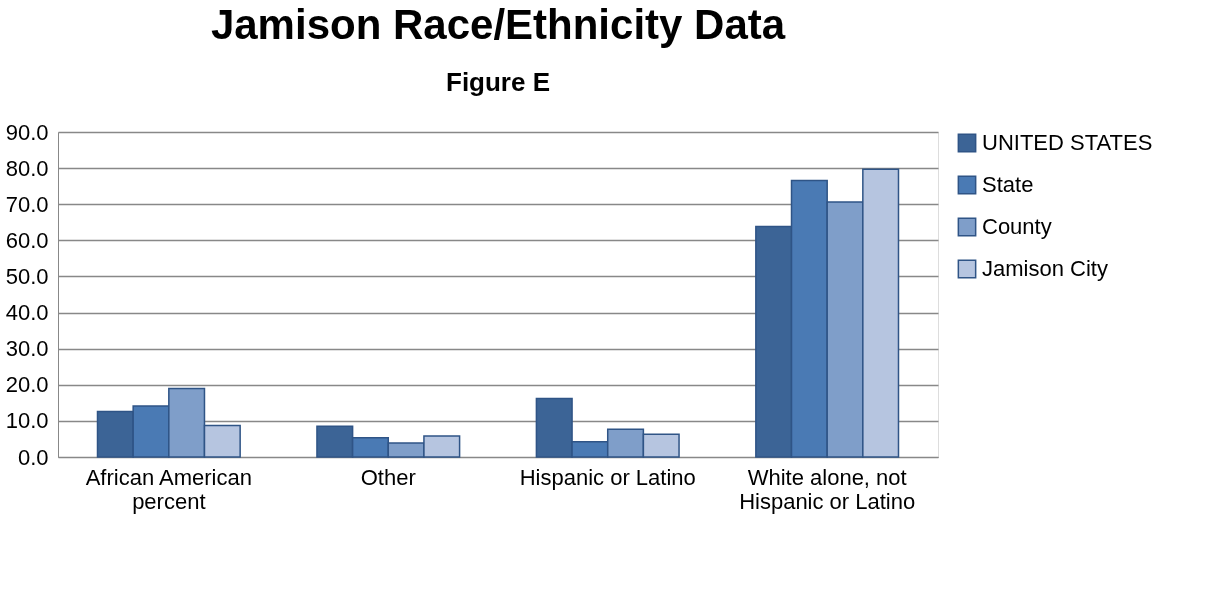  I want to click on y-tick-label: 50.0, so click(27, 276).